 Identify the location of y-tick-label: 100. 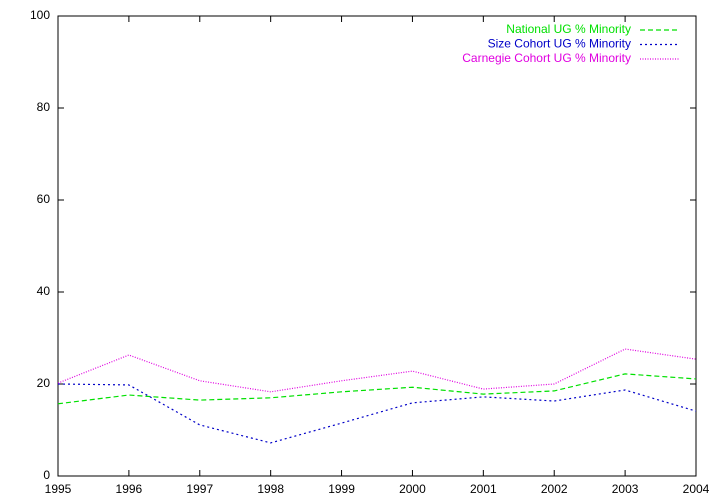
(40, 15).